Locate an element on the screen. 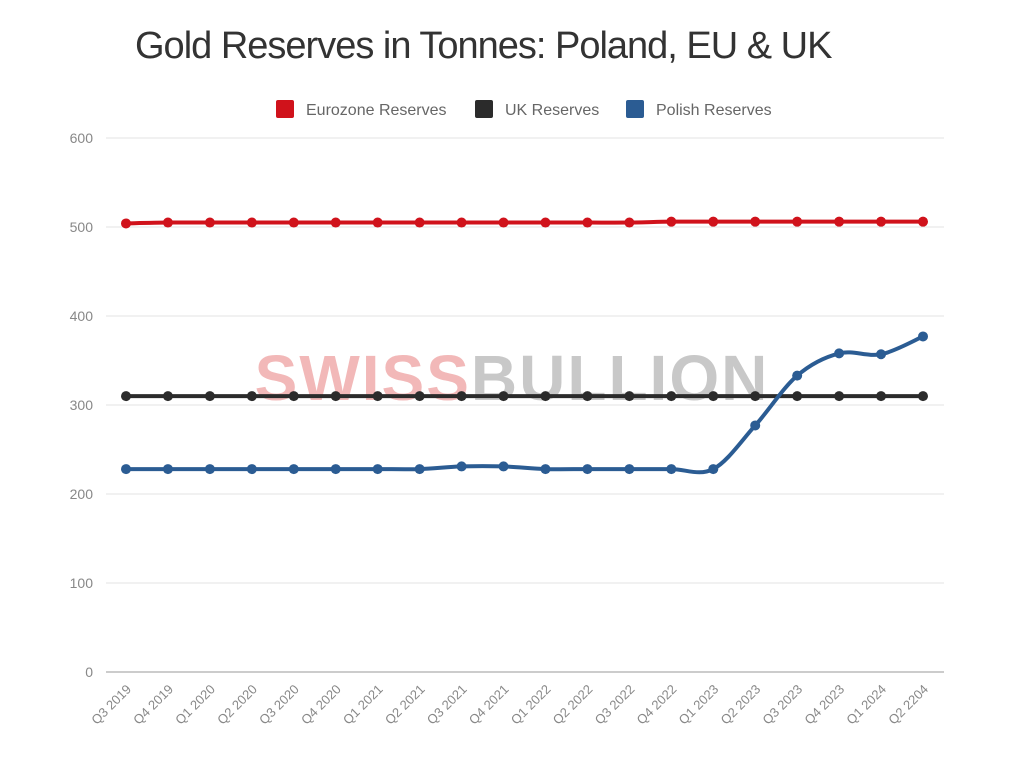 Image resolution: width=1024 pixels, height=773 pixels. y-tick-label: 100 is located at coordinates (82, 583).